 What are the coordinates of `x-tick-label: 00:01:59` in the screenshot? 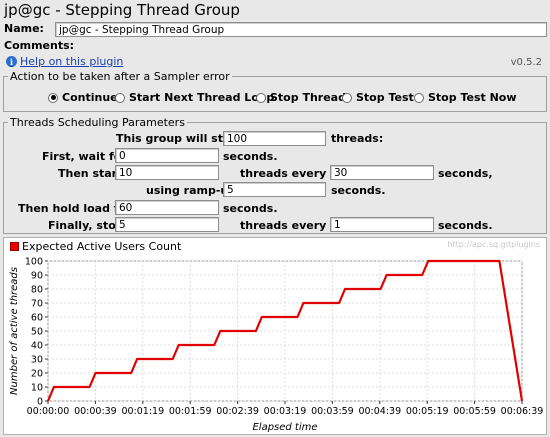 It's located at (190, 411).